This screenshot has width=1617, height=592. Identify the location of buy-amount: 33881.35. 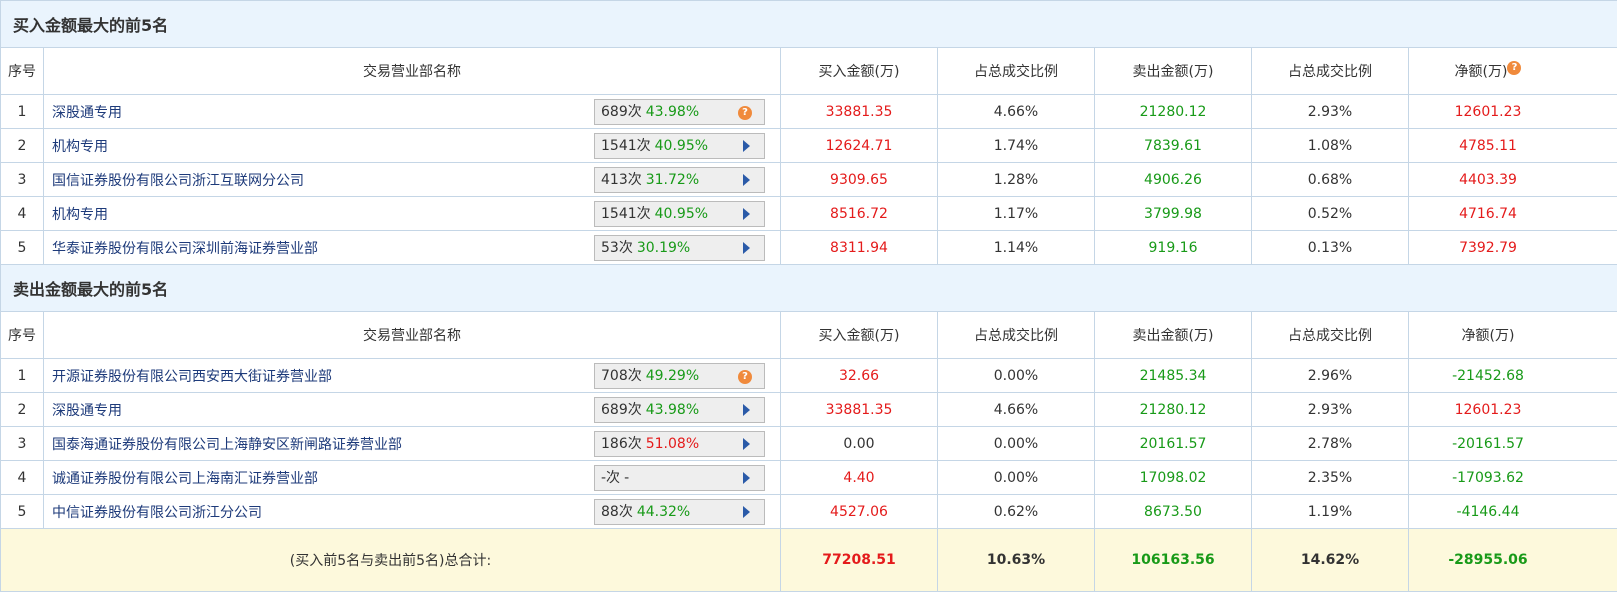
(859, 410).